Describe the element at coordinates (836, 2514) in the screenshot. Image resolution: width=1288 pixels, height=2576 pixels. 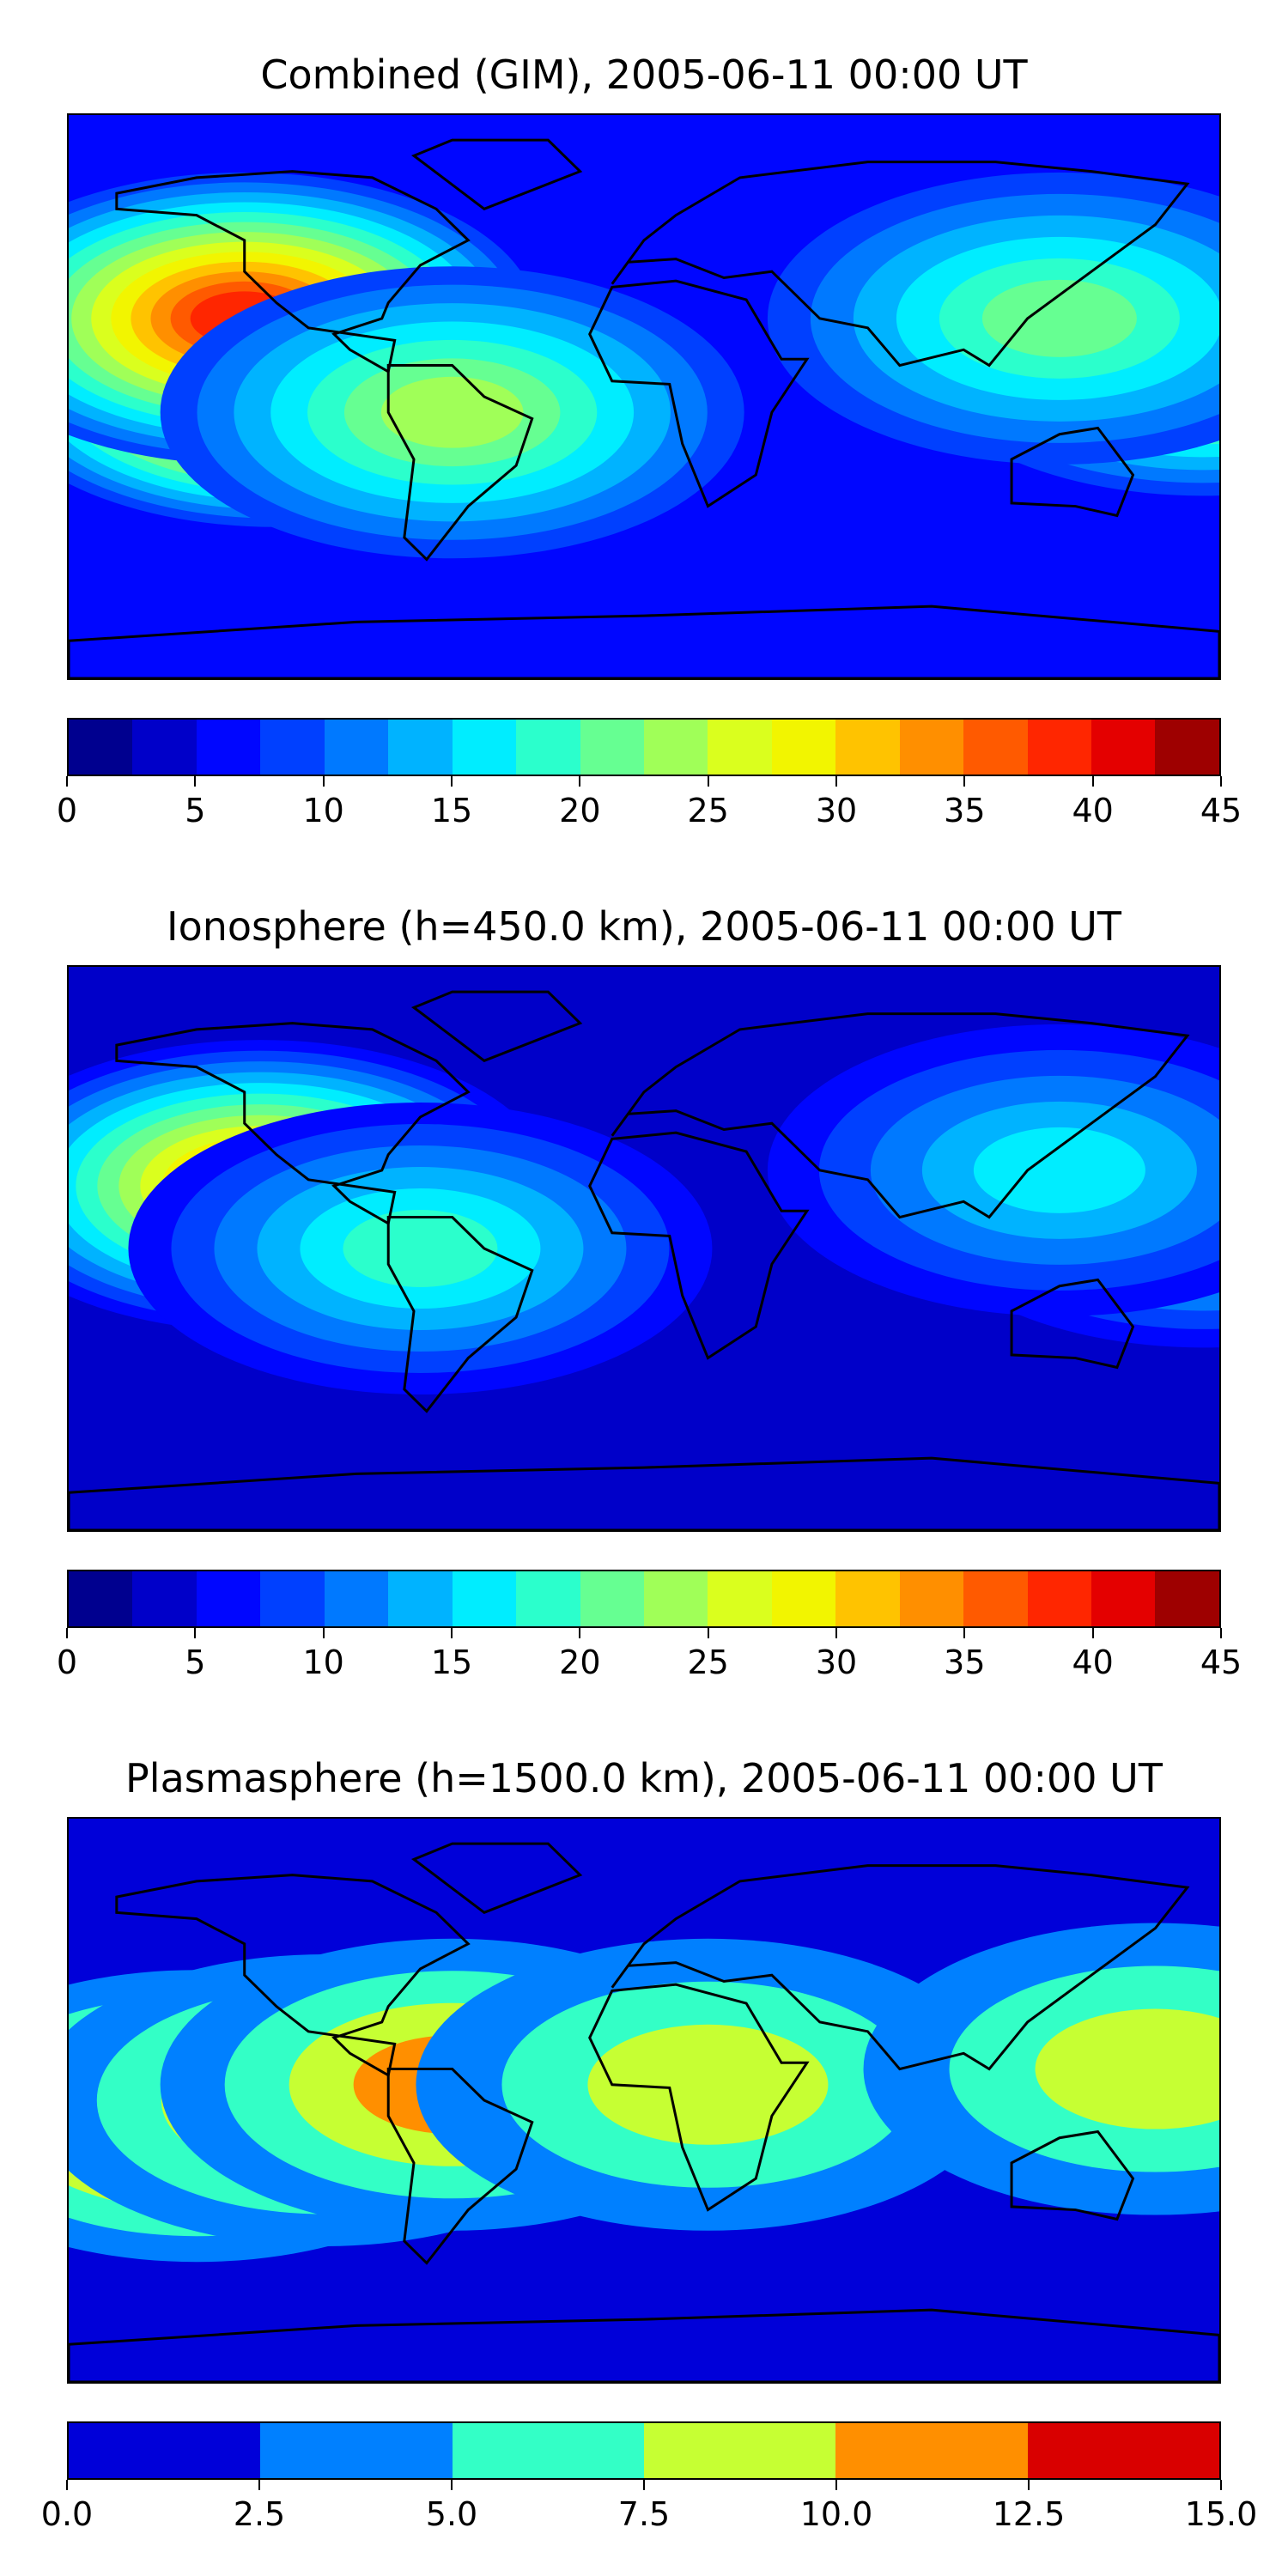
I see `colorbar-tick-label: 10.0` at that location.